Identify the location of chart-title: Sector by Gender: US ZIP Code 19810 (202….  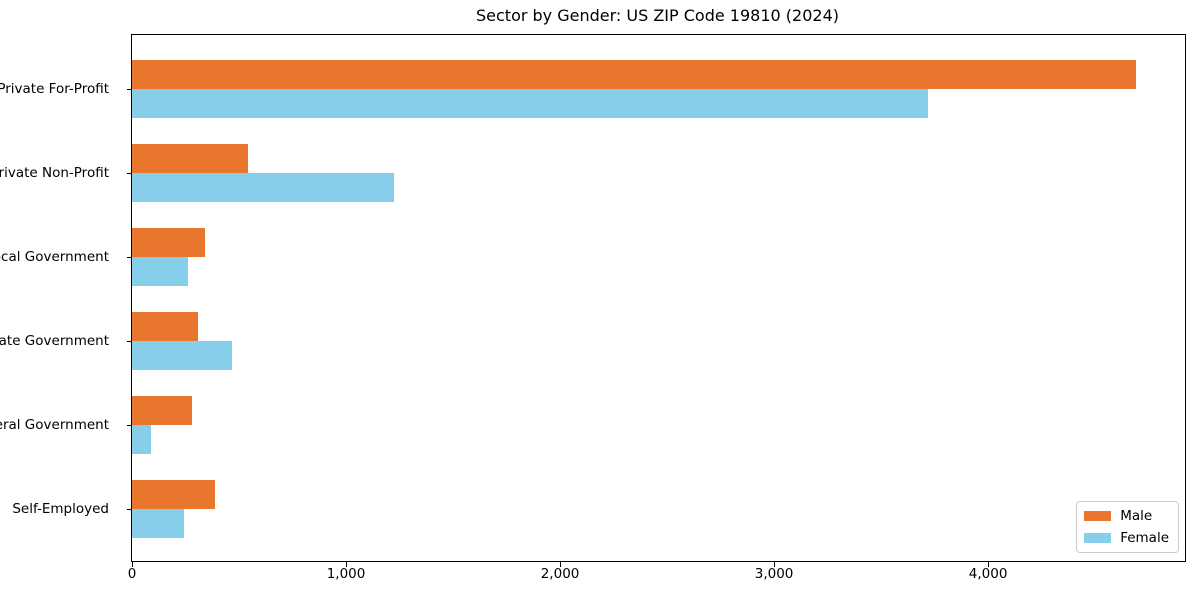
(657, 15).